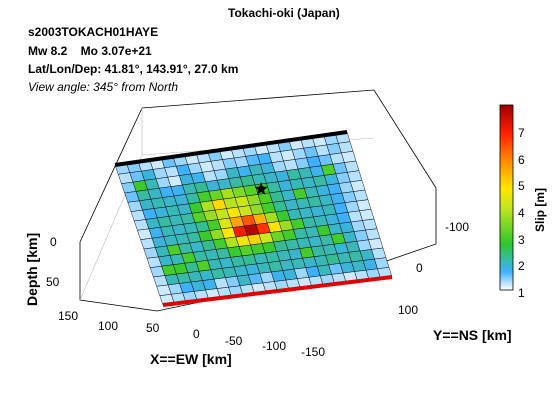 The width and height of the screenshot is (560, 420). What do you see at coordinates (472, 335) in the screenshot?
I see `y-axis-label: Y==NS [km]` at bounding box center [472, 335].